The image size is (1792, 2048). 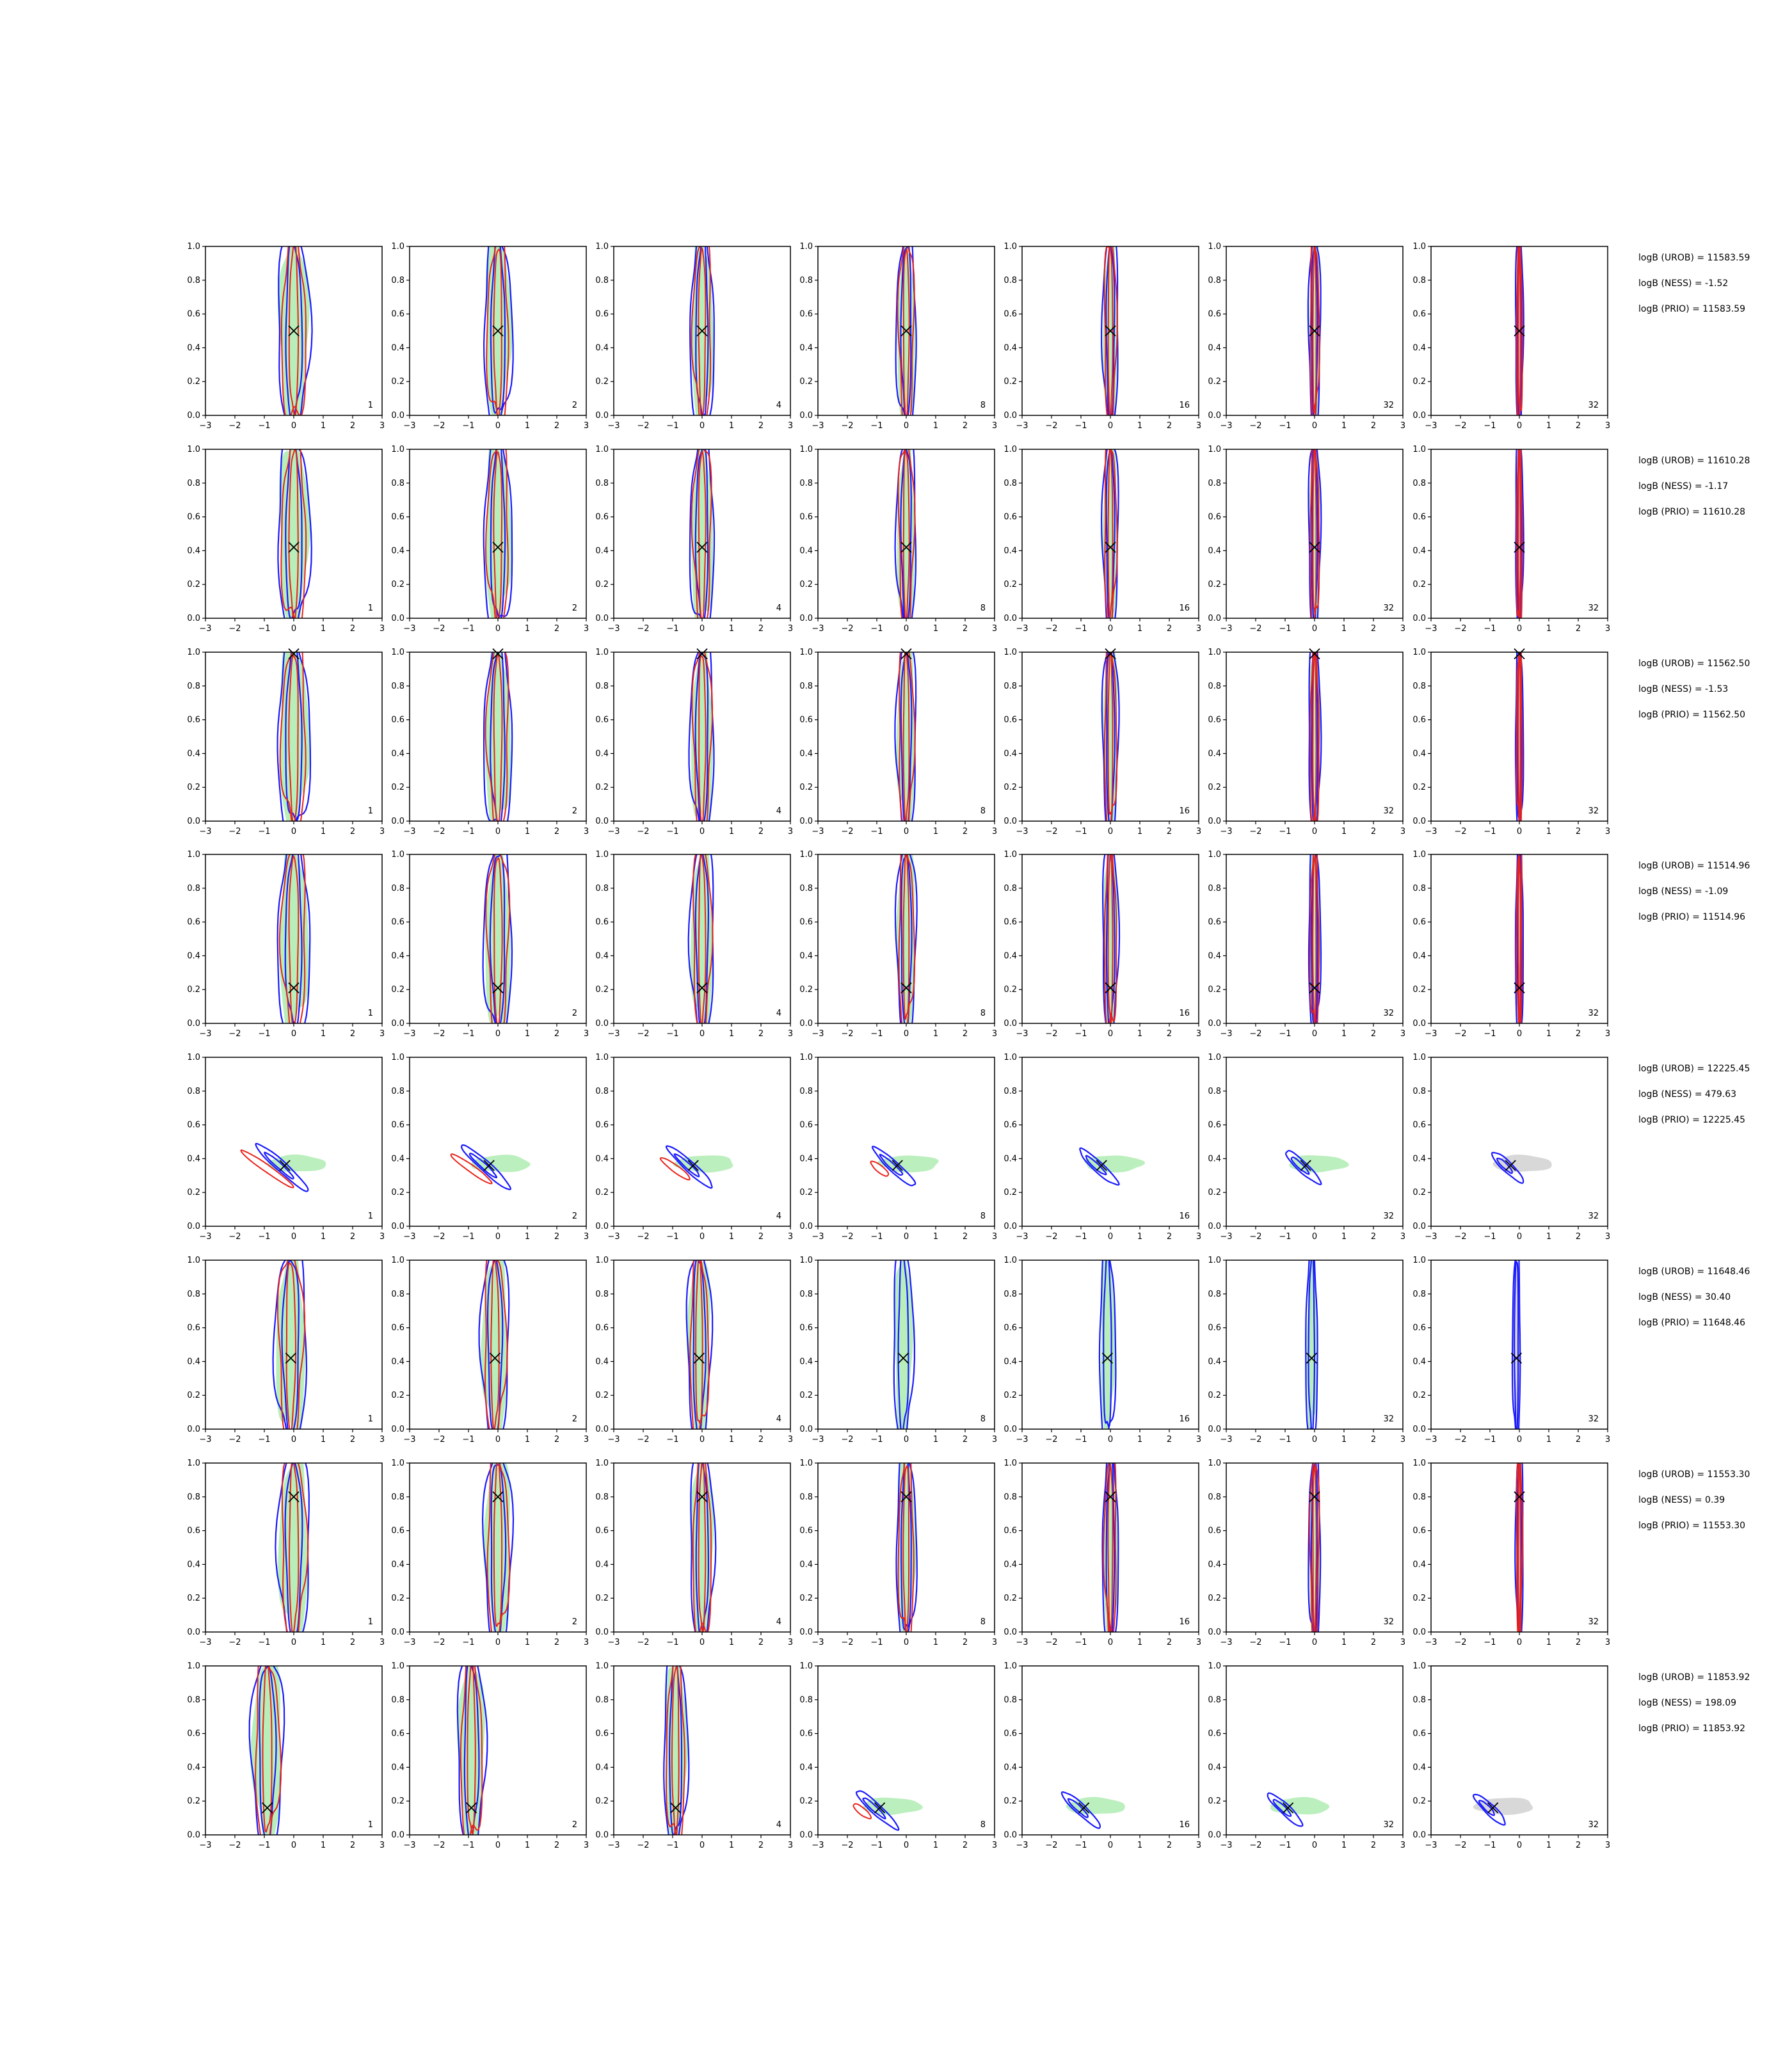 I want to click on panel-r3-c5: −3 −2 −1 0 1 2 3 0.0 0.2 0.4 0.6 0.8 1.0 16, so click(x=1102, y=742).